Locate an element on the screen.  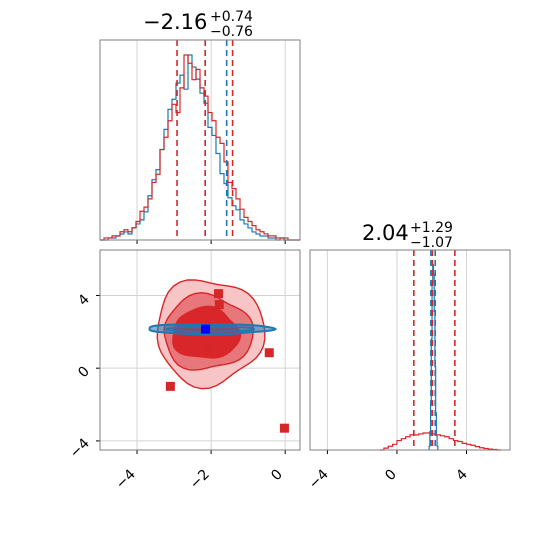
histogram-p0-panel is located at coordinates (200, 141).